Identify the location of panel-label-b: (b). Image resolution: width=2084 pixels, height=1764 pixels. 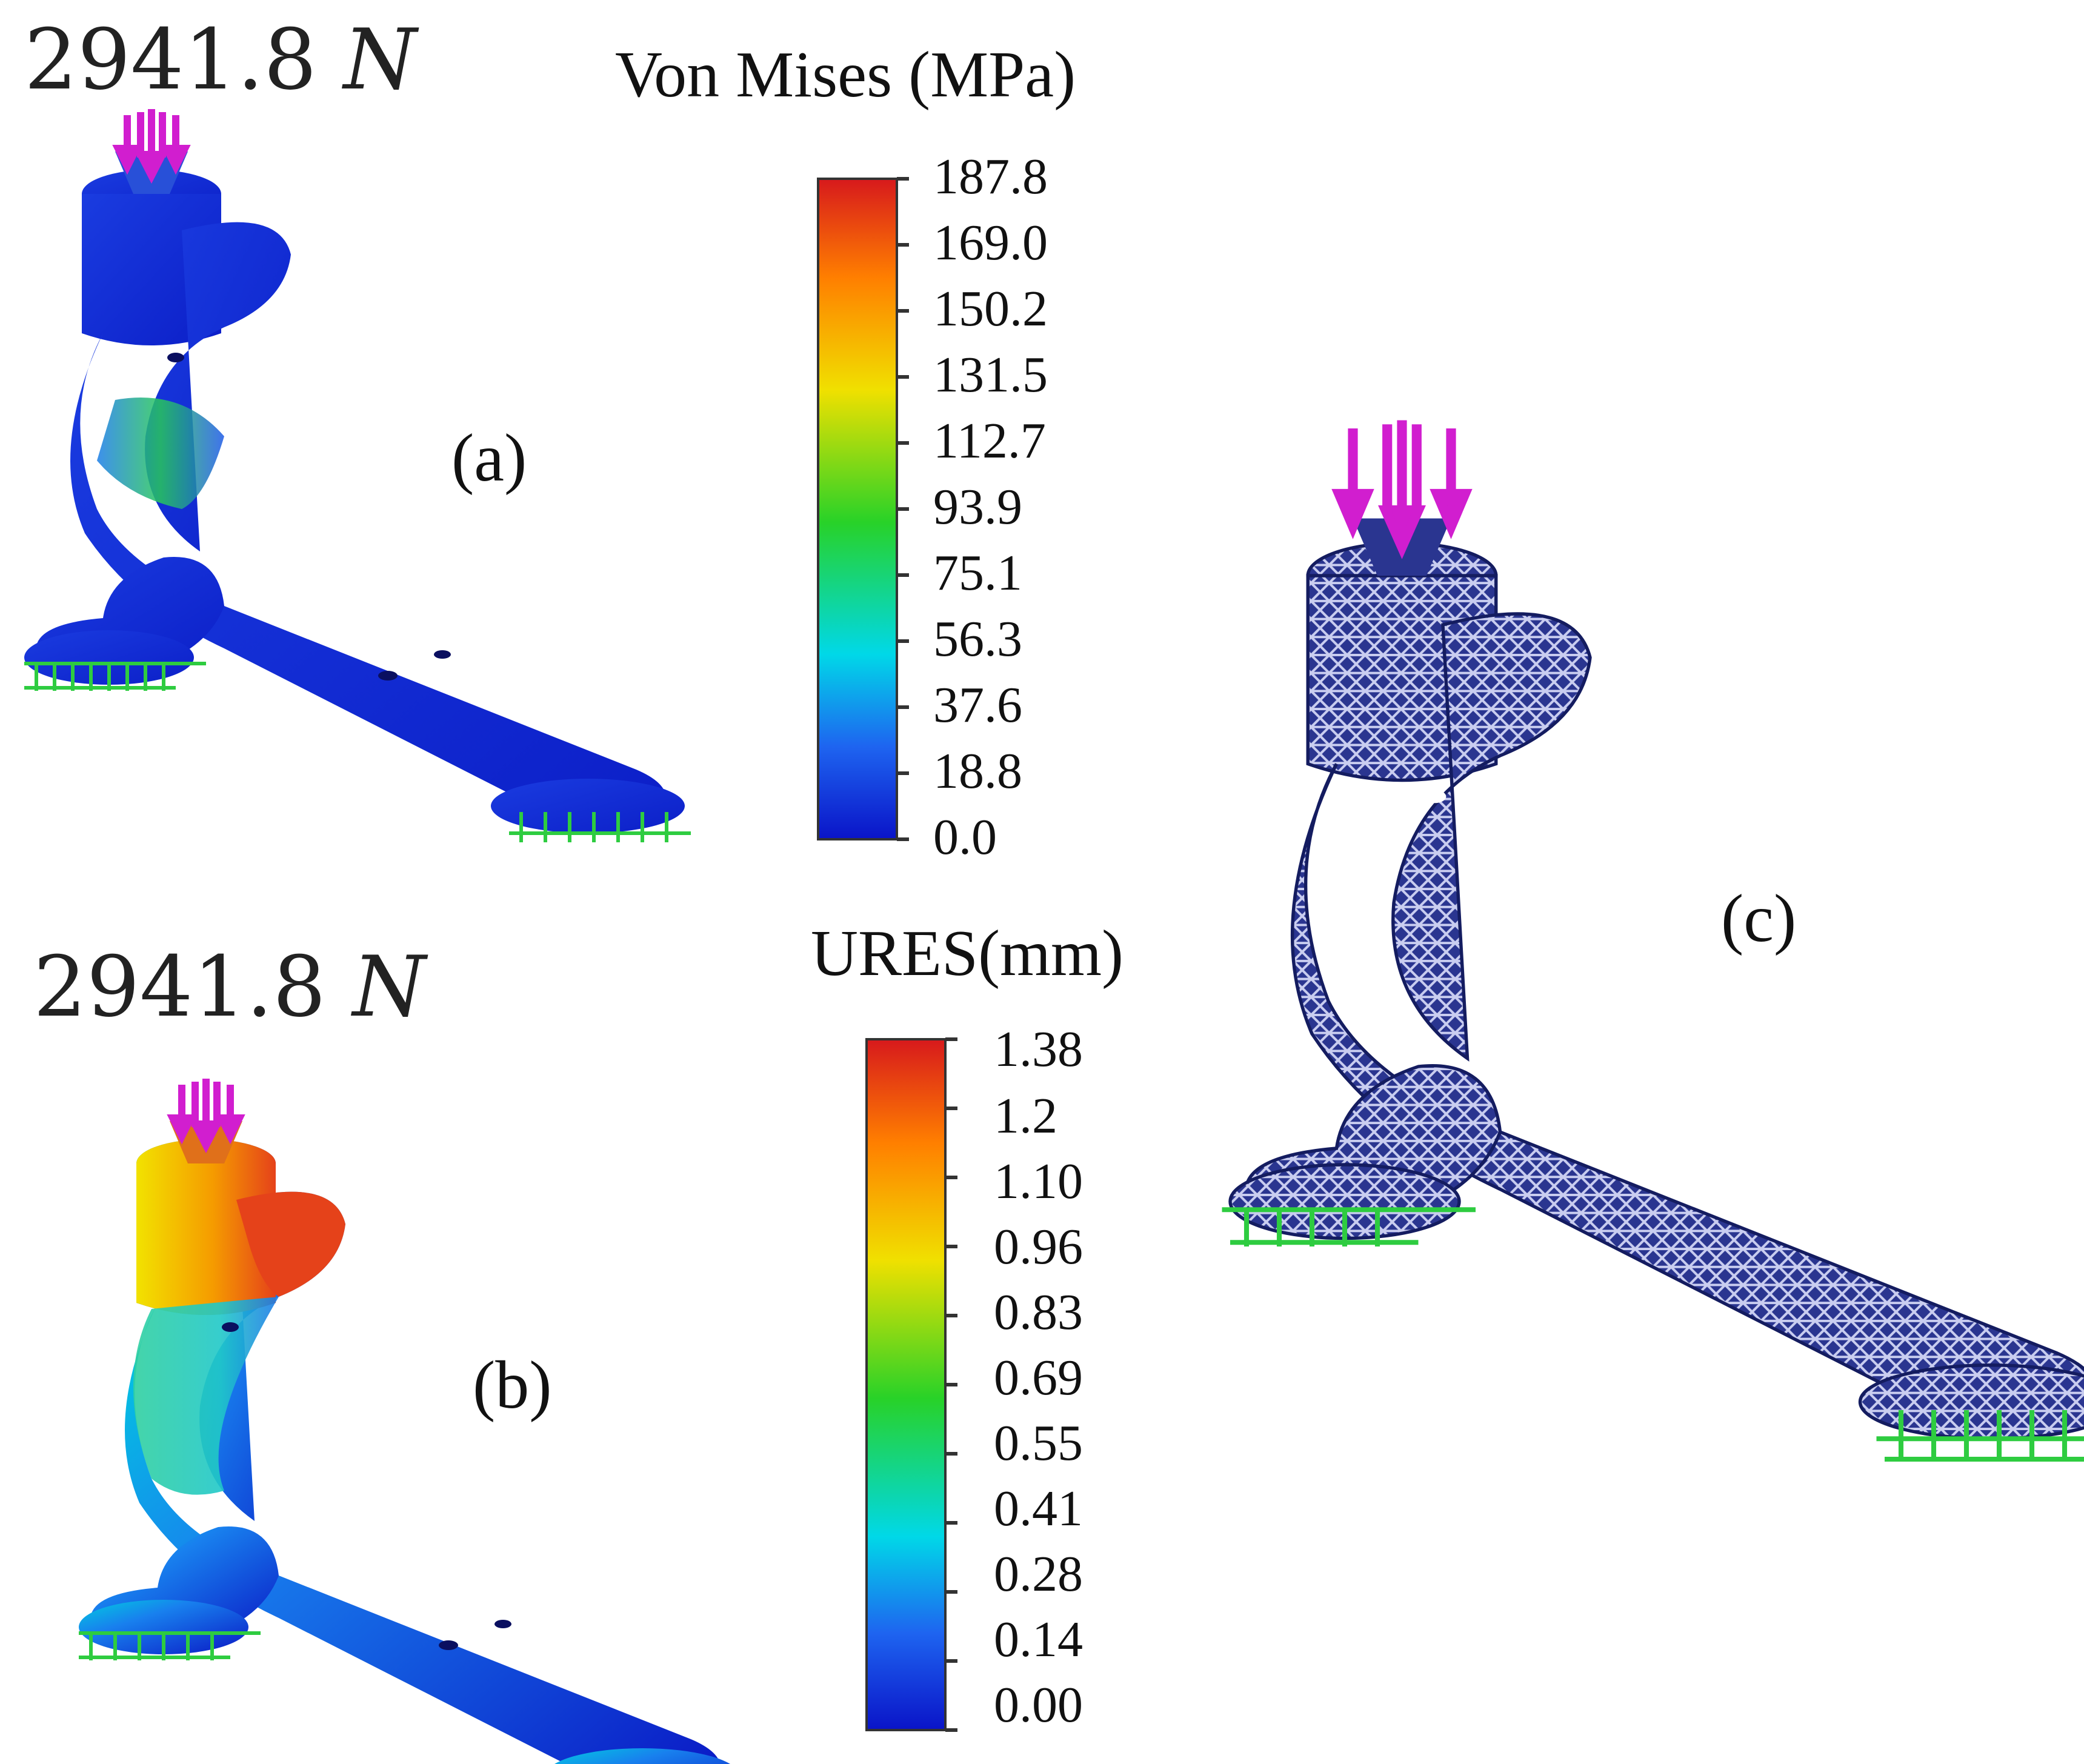
(512, 1386).